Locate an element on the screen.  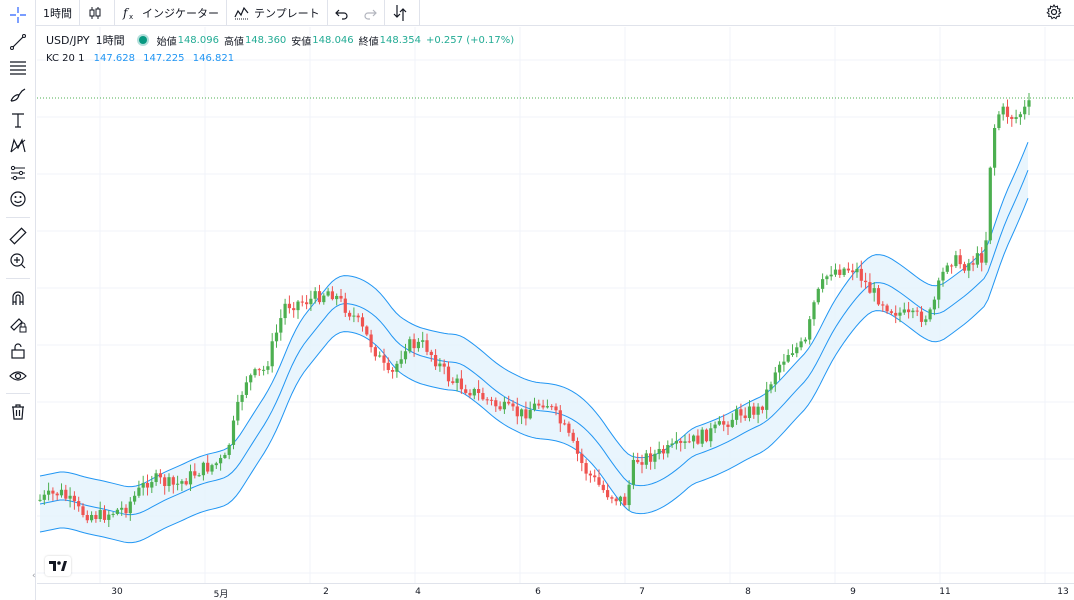
close-value: 148.354 is located at coordinates (400, 40).